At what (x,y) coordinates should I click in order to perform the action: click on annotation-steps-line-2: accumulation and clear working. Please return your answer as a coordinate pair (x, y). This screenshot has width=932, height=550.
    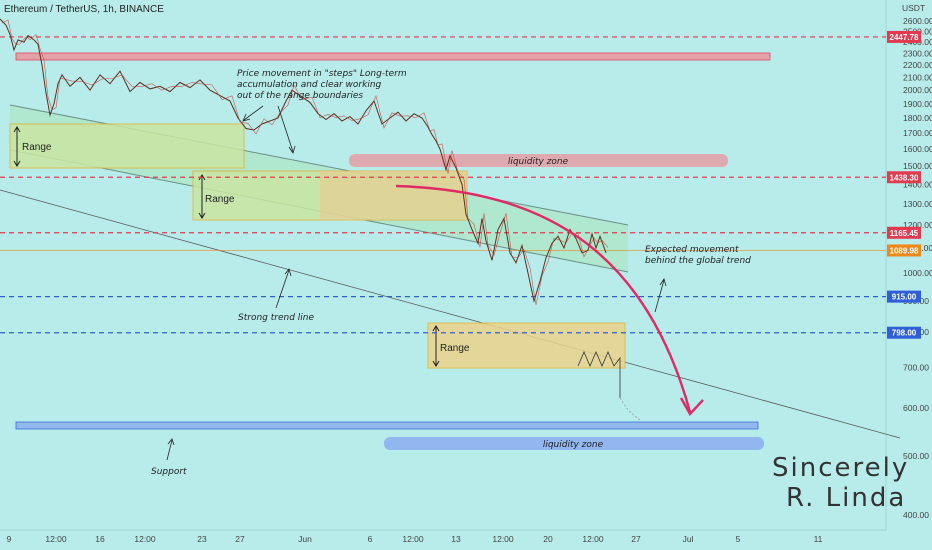
    Looking at the image, I should click on (309, 85).